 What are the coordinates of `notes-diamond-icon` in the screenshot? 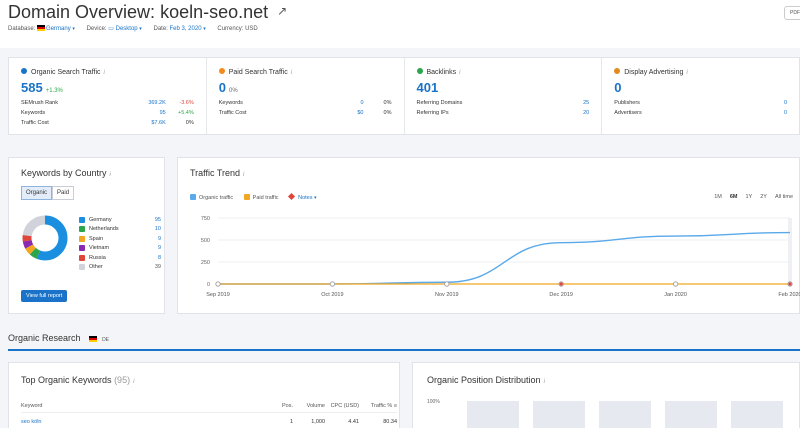 It's located at (292, 196).